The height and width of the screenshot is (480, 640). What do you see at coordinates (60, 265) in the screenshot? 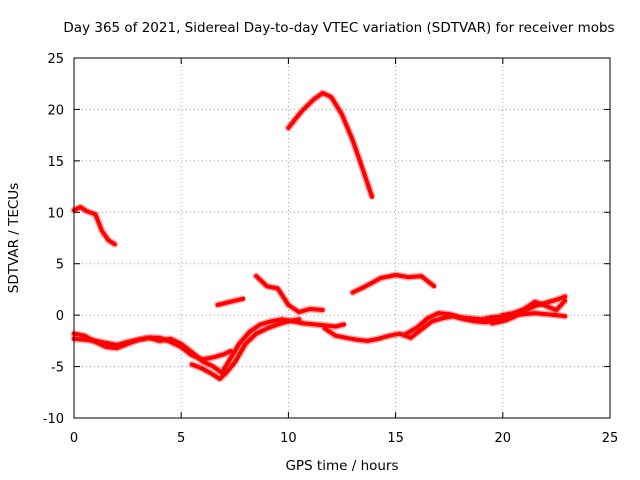
I see `y-tick-label: 5` at bounding box center [60, 265].